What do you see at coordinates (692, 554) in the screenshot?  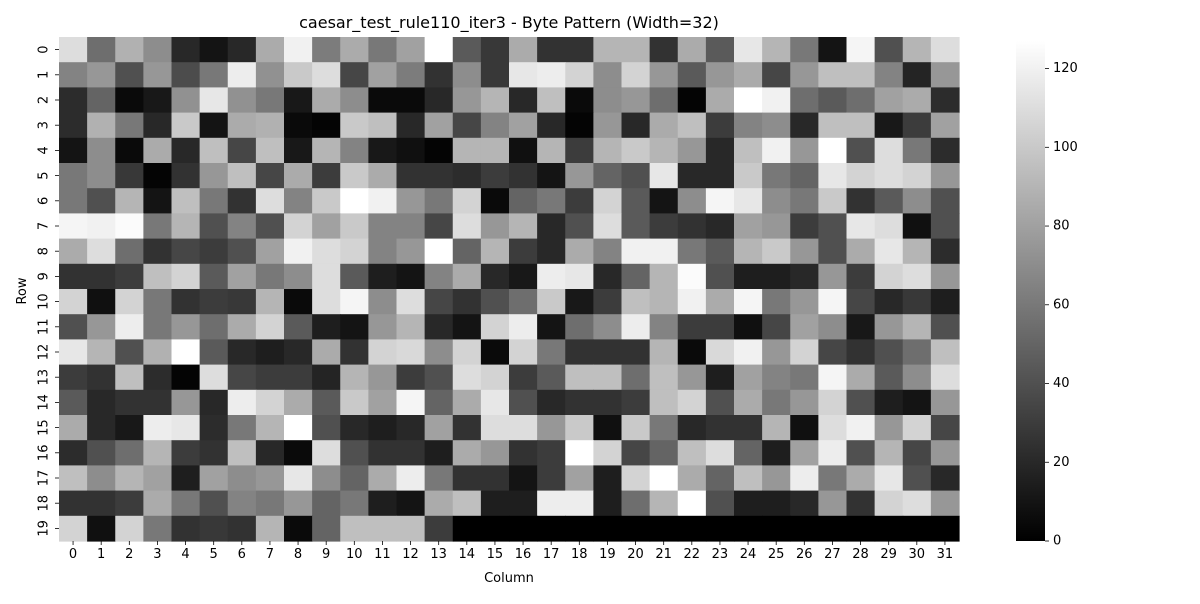 I see `x-tick-label: 22` at bounding box center [692, 554].